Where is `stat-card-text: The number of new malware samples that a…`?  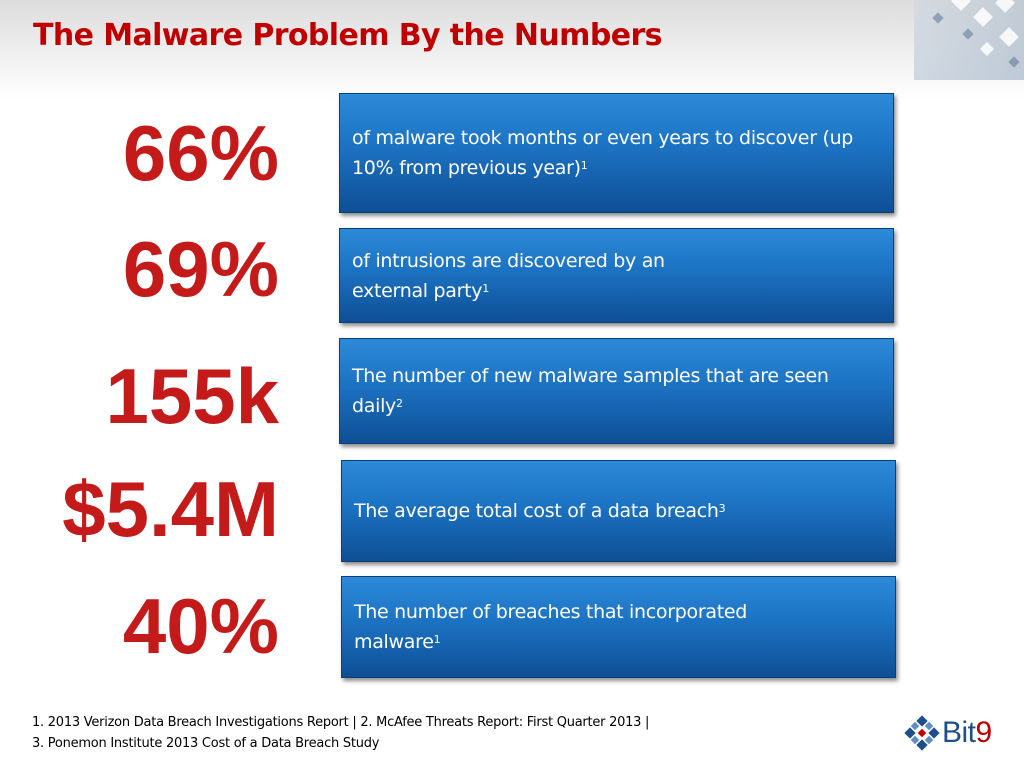 stat-card-text: The number of new malware samples that a… is located at coordinates (590, 391).